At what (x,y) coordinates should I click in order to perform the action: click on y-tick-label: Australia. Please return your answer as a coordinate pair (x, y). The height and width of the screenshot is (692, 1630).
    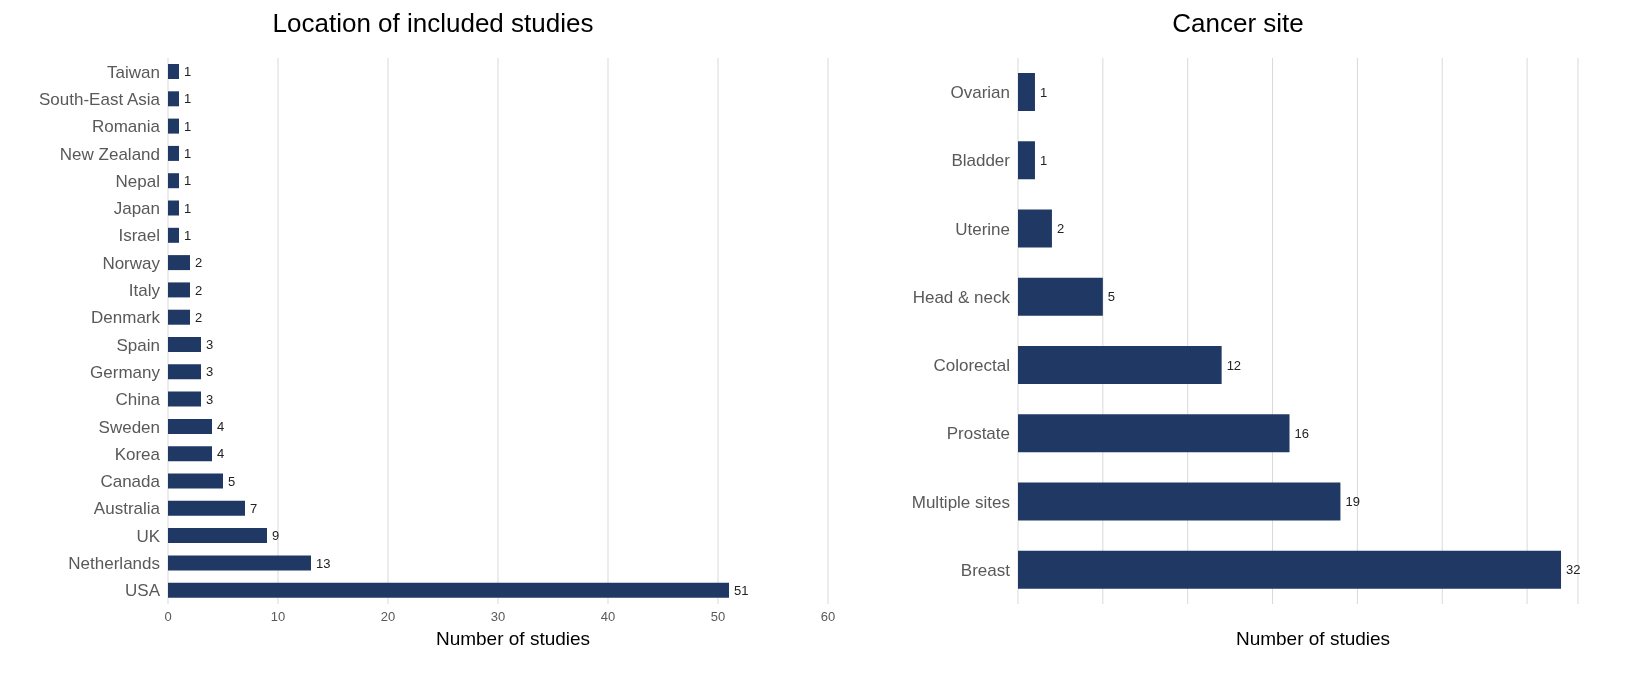
    Looking at the image, I should click on (127, 509).